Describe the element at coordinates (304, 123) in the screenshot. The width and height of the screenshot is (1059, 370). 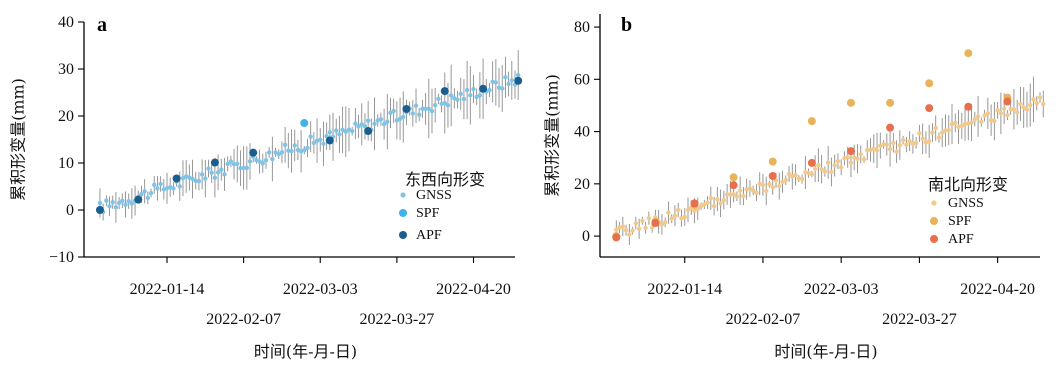
I see `spf-series` at that location.